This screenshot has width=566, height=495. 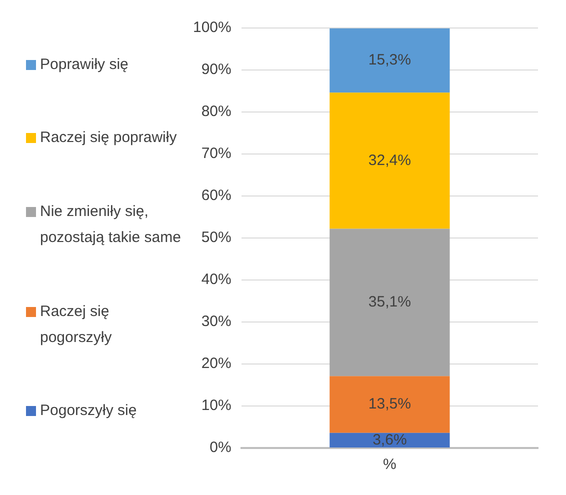 I want to click on y-tick-label: 50%, so click(x=216, y=237).